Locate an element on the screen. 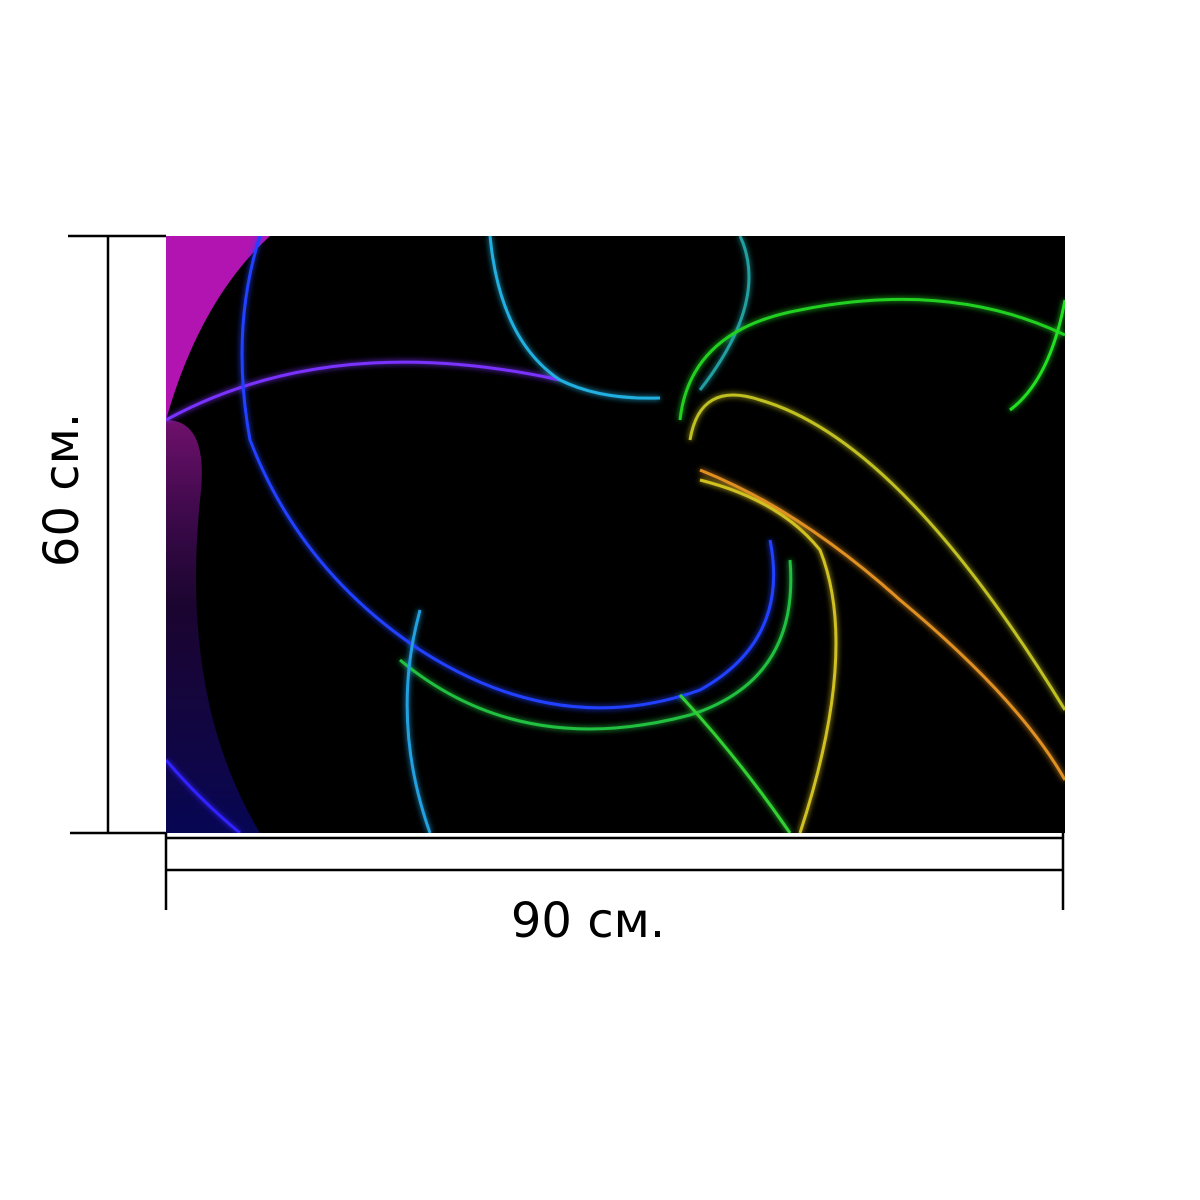 This screenshot has height=1200, width=1200. width-dimension: 90 см. is located at coordinates (614, 891).